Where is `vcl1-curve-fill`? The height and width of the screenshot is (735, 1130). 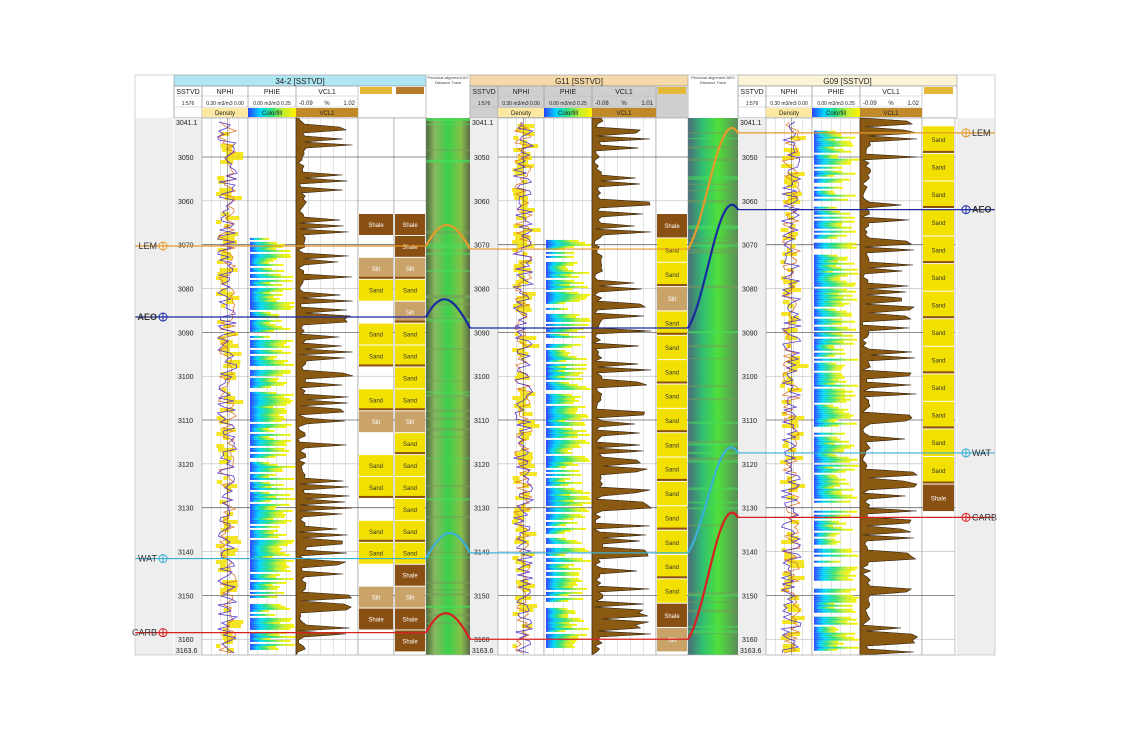 vcl1-curve-fill is located at coordinates (889, 386).